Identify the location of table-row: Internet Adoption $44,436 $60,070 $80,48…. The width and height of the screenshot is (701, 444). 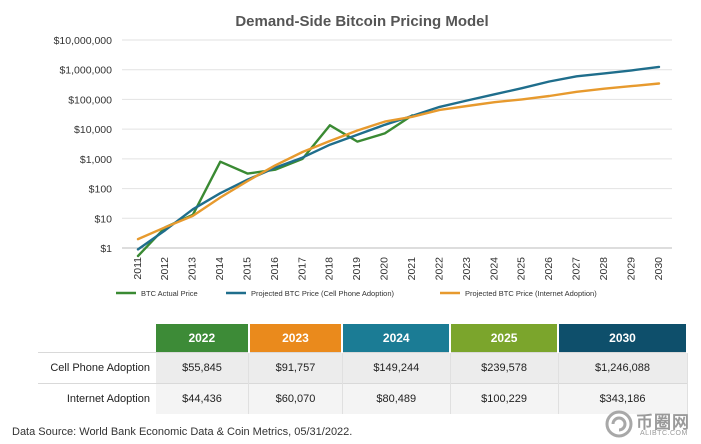
(363, 398).